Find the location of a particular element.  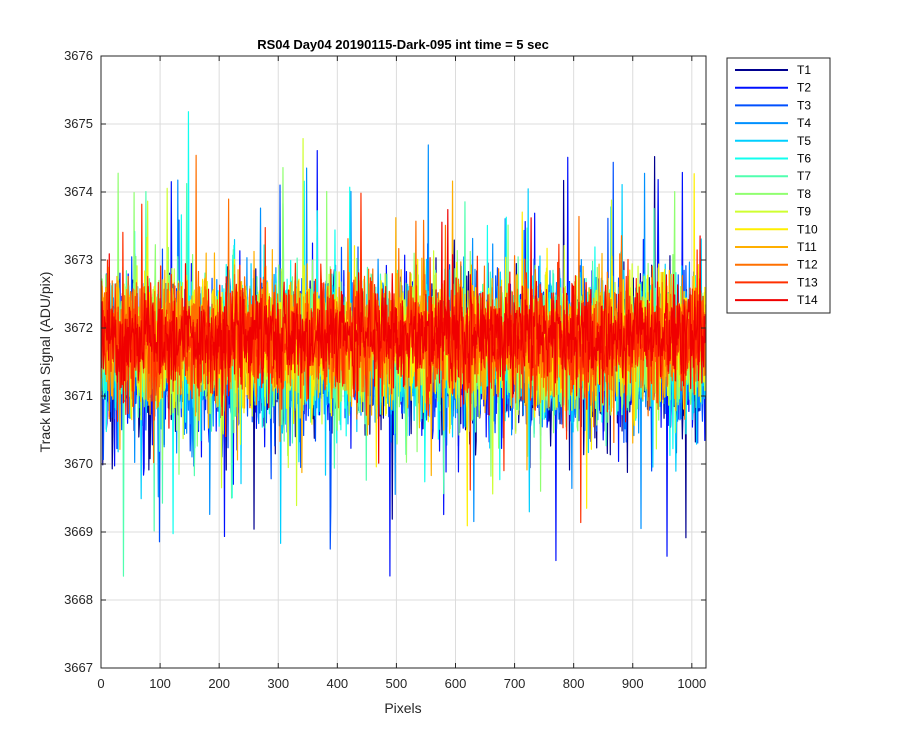

x-tick-label: 1000 is located at coordinates (691, 683).